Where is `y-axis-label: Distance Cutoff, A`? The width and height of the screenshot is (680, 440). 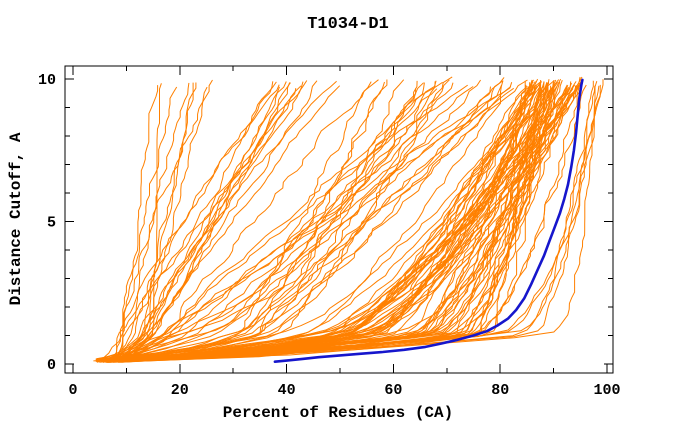 y-axis-label: Distance Cutoff, A is located at coordinates (16, 218).